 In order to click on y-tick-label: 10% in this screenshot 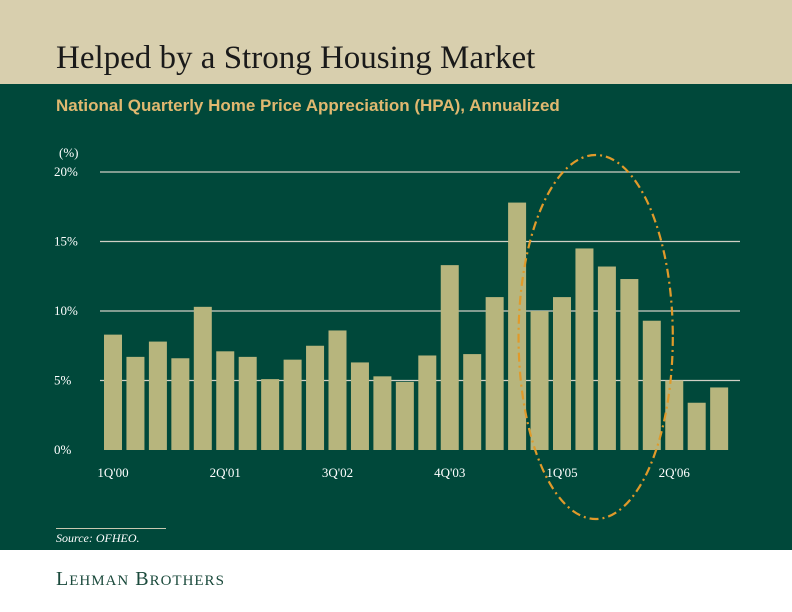, I will do `click(66, 310)`.